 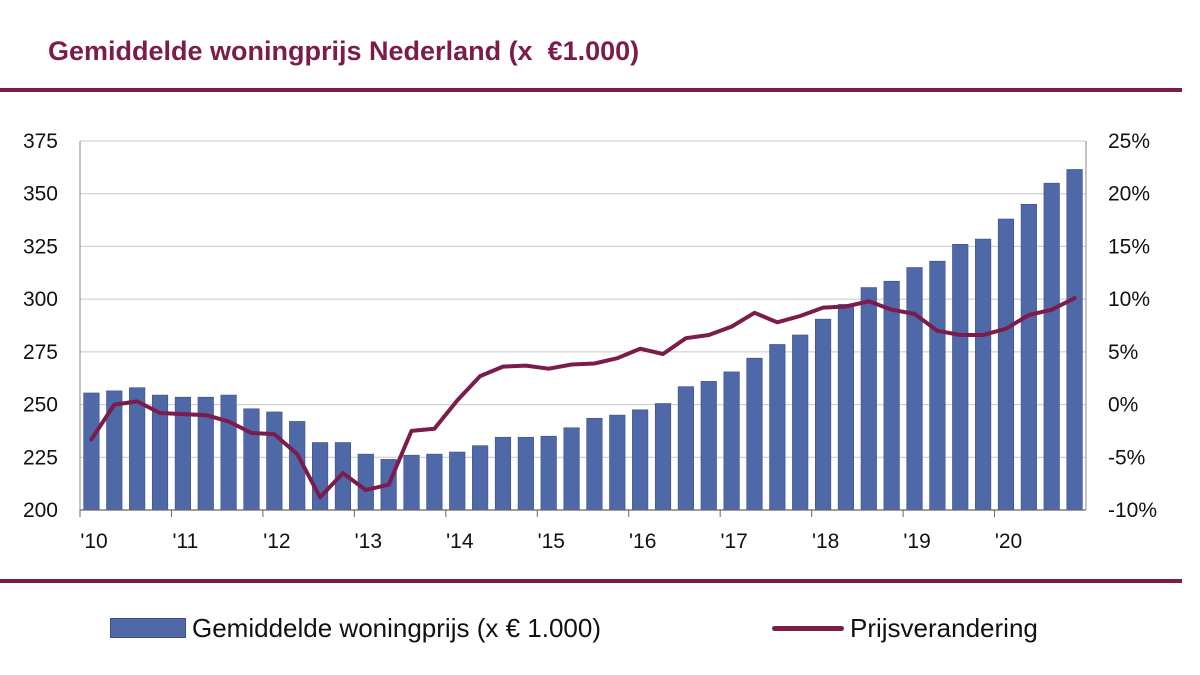 I want to click on legend-line-label: Prijsverandering, so click(x=944, y=627).